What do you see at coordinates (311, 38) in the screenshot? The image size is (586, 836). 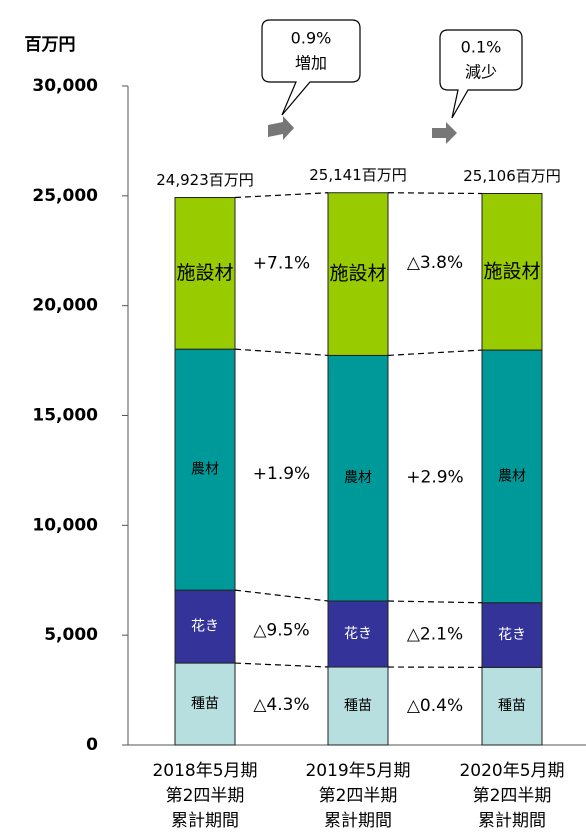 I see `annotation: 0.9%` at bounding box center [311, 38].